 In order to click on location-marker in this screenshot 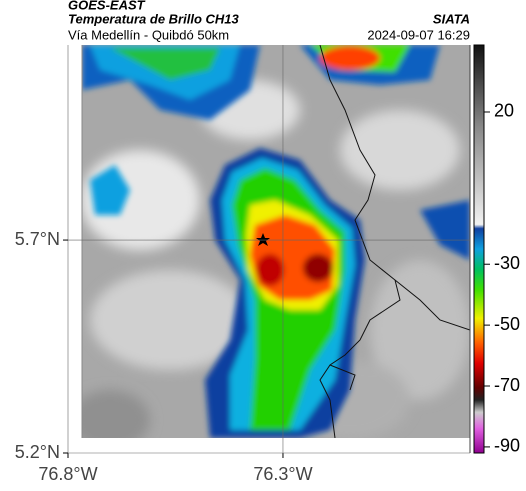, I will do `click(263, 239)`.